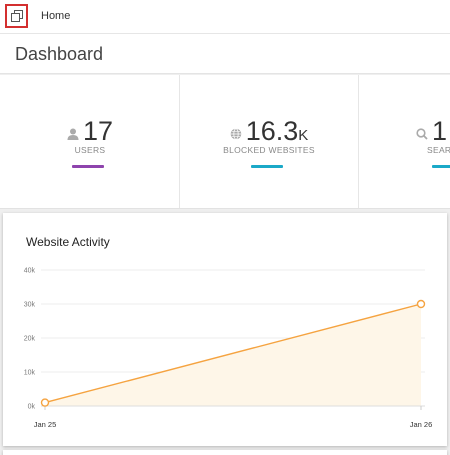 The height and width of the screenshot is (455, 450). I want to click on next-card, so click(225, 452).